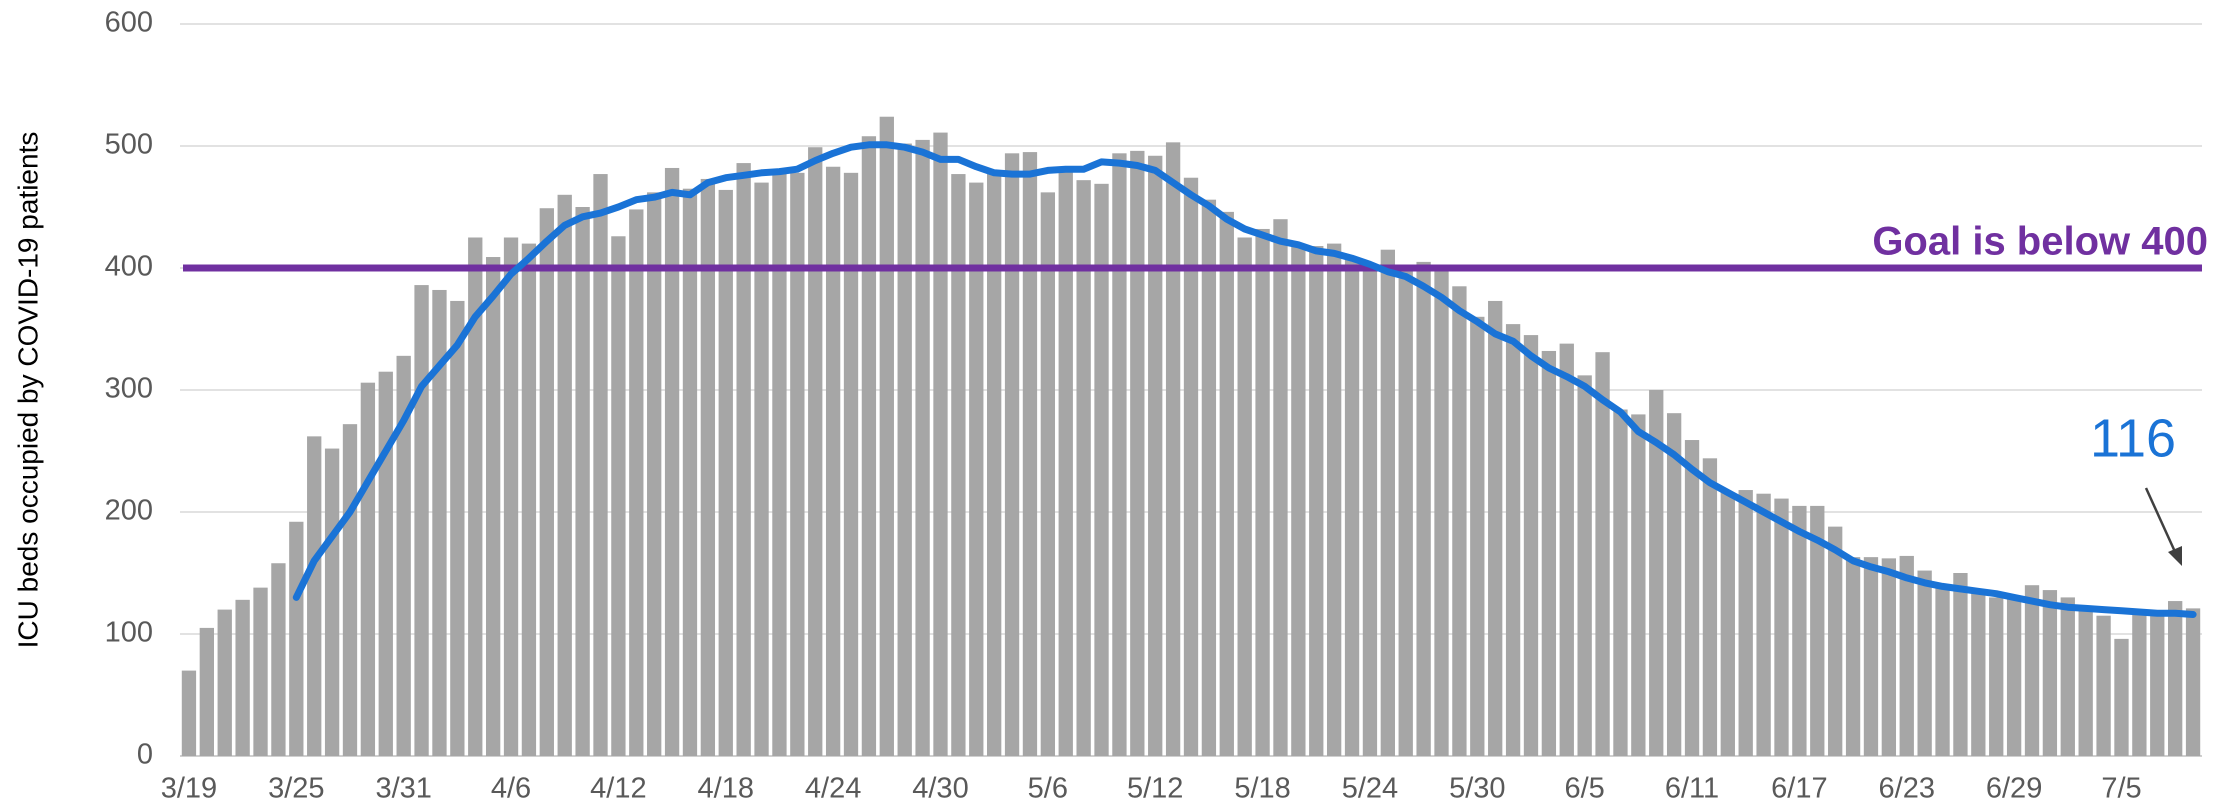 The image size is (2226, 802). I want to click on x-tick-label: 6/23, so click(1907, 787).